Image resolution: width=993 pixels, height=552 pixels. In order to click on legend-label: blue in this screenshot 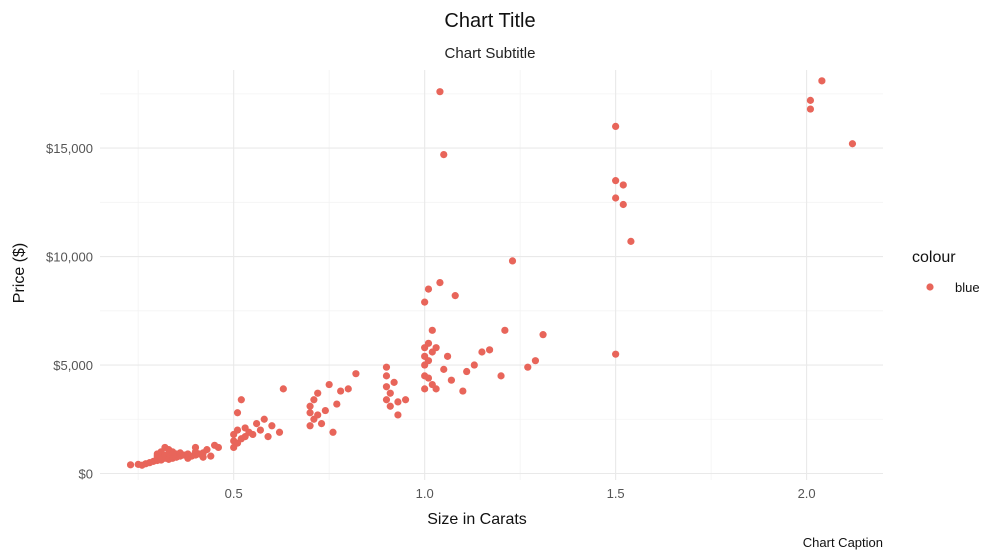, I will do `click(967, 287)`.